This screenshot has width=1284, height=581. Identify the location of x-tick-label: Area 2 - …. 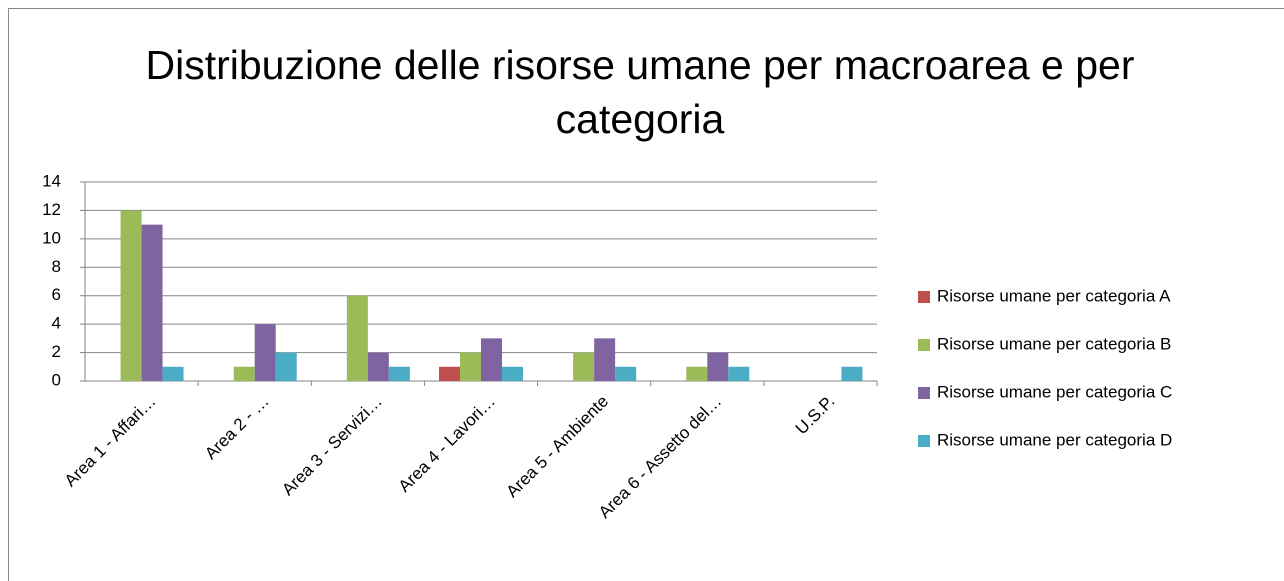
(237, 428).